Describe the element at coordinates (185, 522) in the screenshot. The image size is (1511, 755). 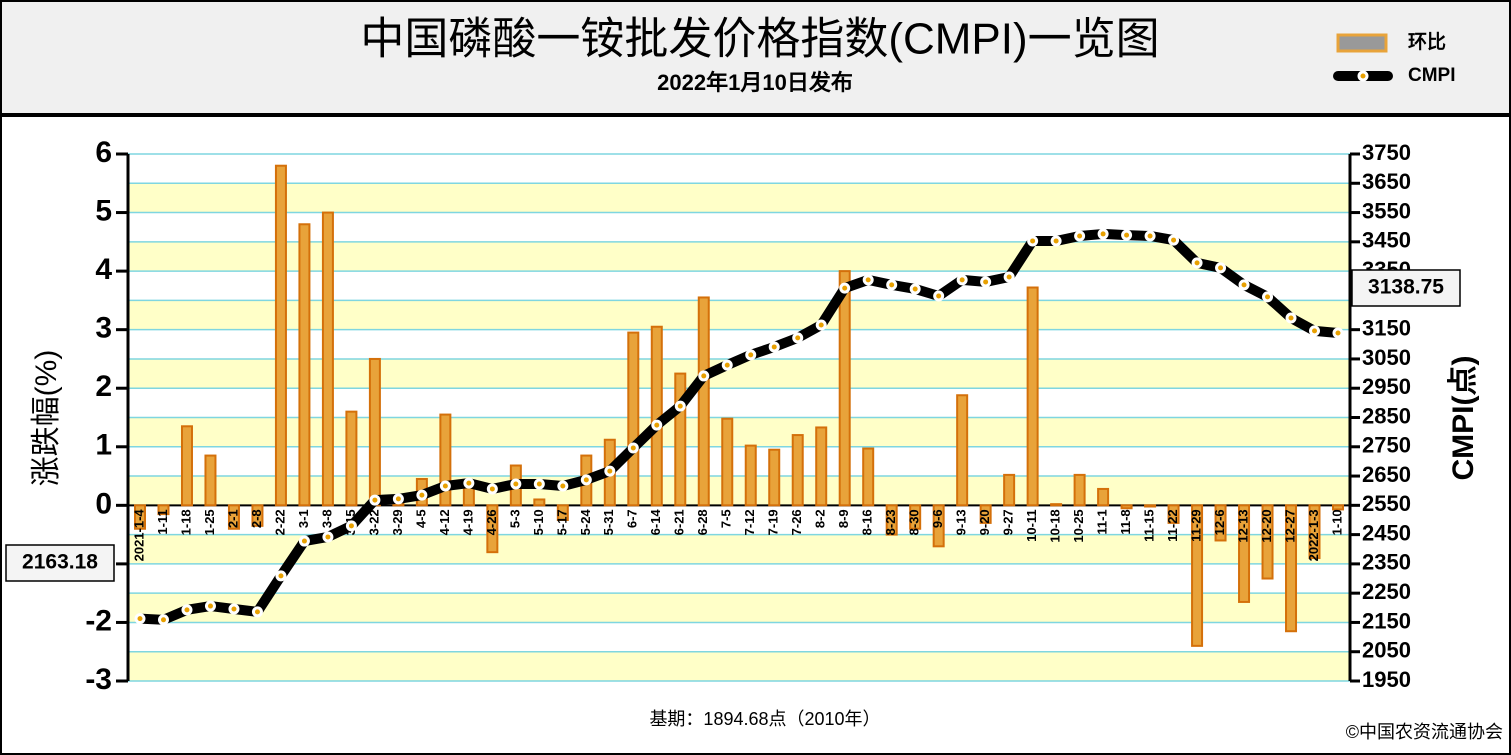
I see `x-tick-label: 1-18` at that location.